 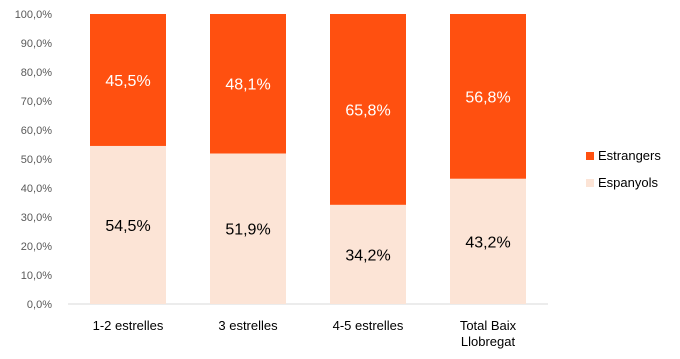 I want to click on data-label-espanyols: 54,5%, so click(x=127, y=226).